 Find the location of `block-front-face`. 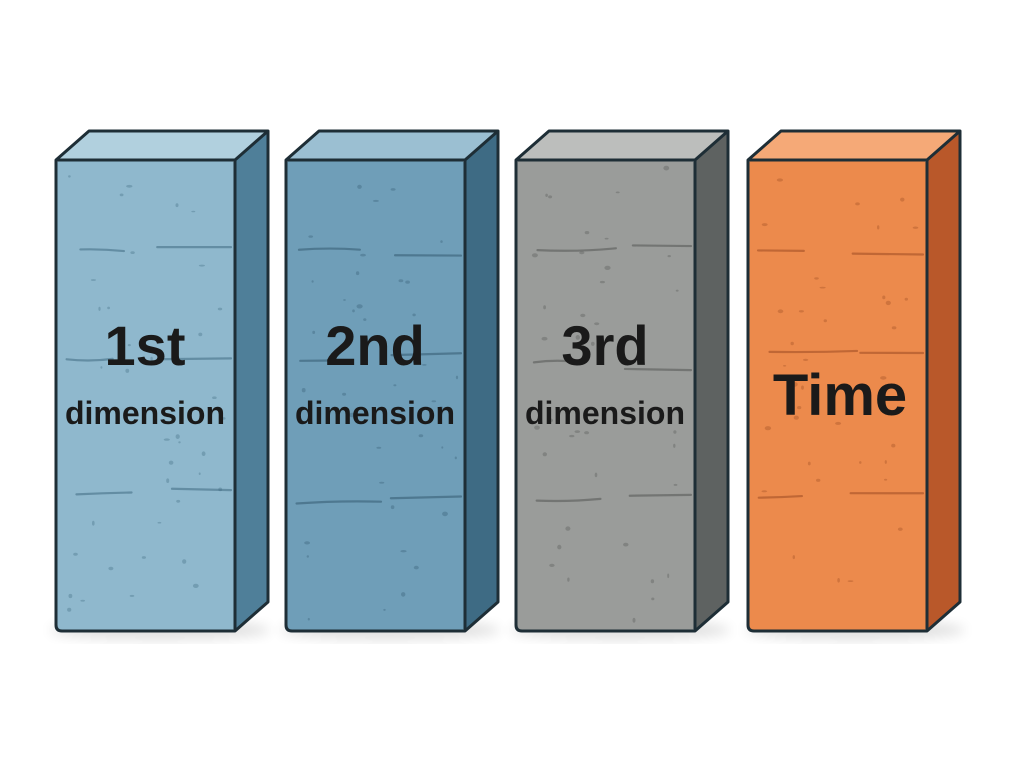

block-front-face is located at coordinates (145, 395).